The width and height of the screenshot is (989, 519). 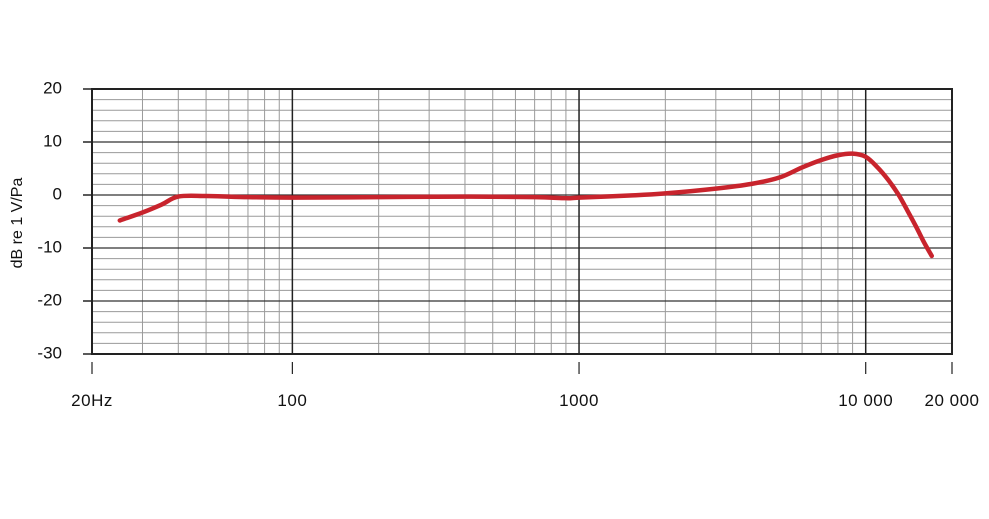 What do you see at coordinates (57, 193) in the screenshot?
I see `y-tick-label: 0` at bounding box center [57, 193].